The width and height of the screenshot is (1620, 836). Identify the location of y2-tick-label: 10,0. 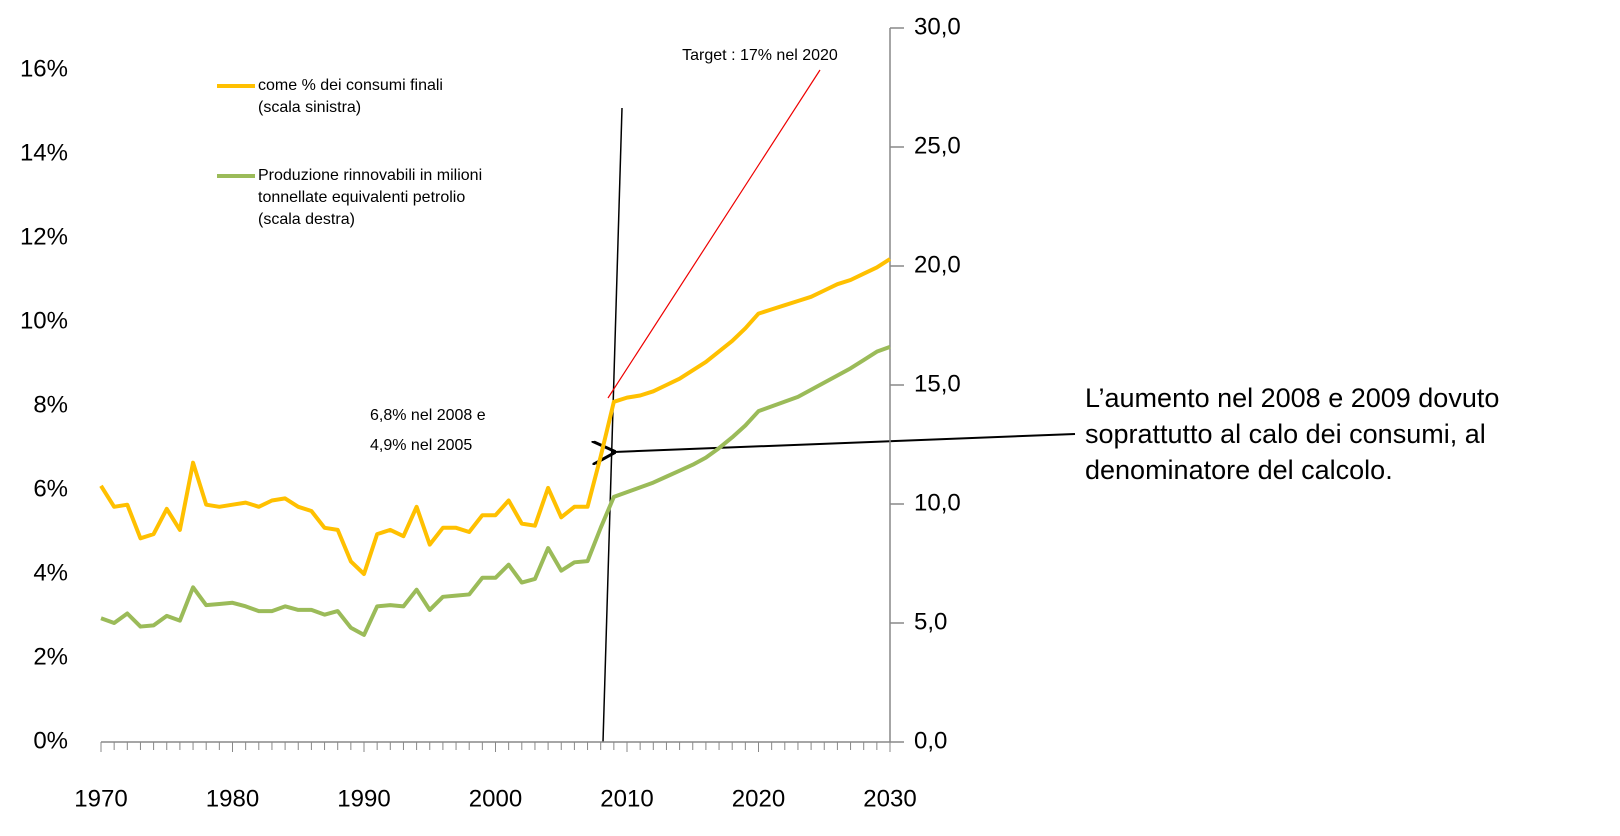
(937, 502).